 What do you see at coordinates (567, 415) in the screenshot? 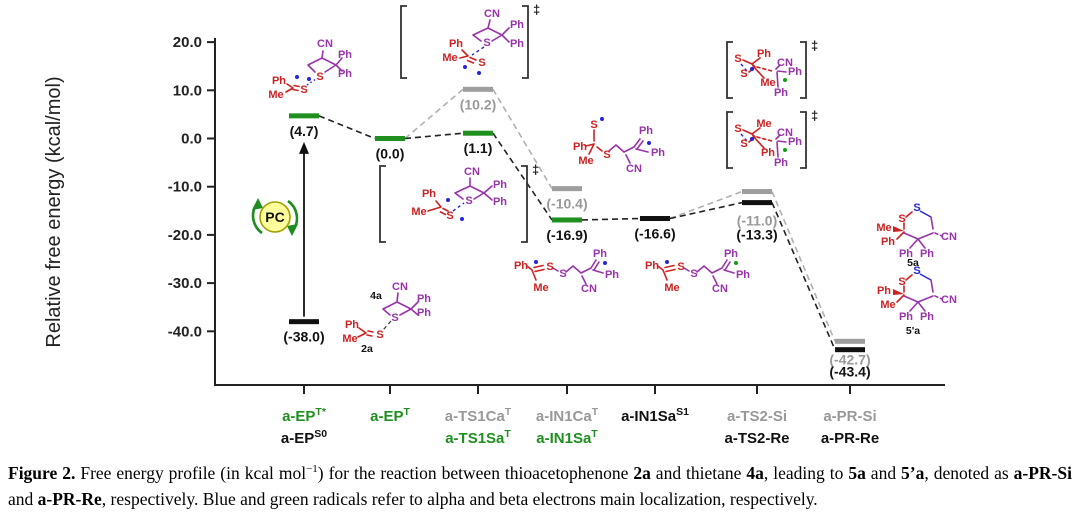
I see `stage-label: a-IN1CaT` at bounding box center [567, 415].